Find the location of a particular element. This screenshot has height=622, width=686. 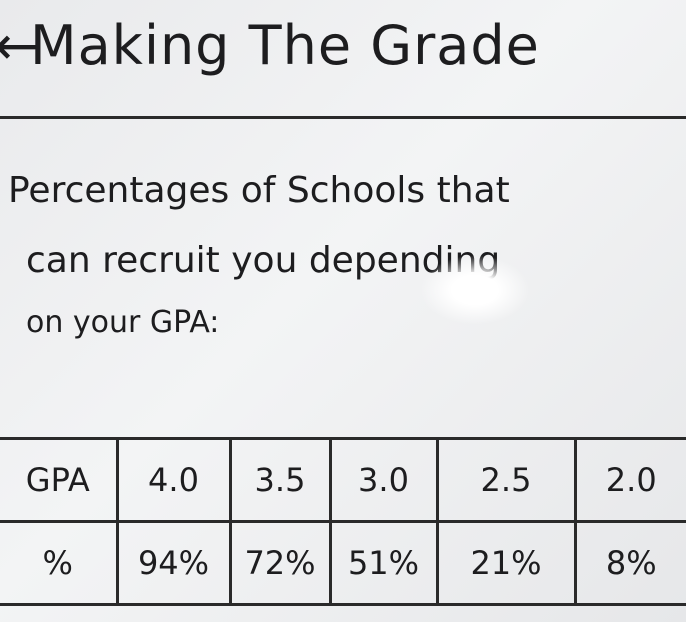

table-cell: 72% is located at coordinates (280, 563).